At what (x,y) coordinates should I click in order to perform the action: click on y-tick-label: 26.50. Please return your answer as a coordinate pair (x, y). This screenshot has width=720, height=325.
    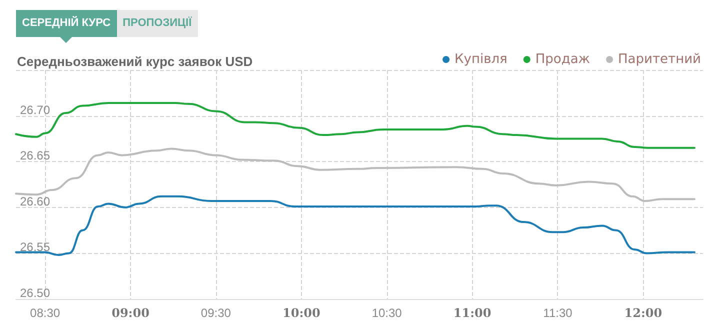
    Looking at the image, I should click on (35, 293).